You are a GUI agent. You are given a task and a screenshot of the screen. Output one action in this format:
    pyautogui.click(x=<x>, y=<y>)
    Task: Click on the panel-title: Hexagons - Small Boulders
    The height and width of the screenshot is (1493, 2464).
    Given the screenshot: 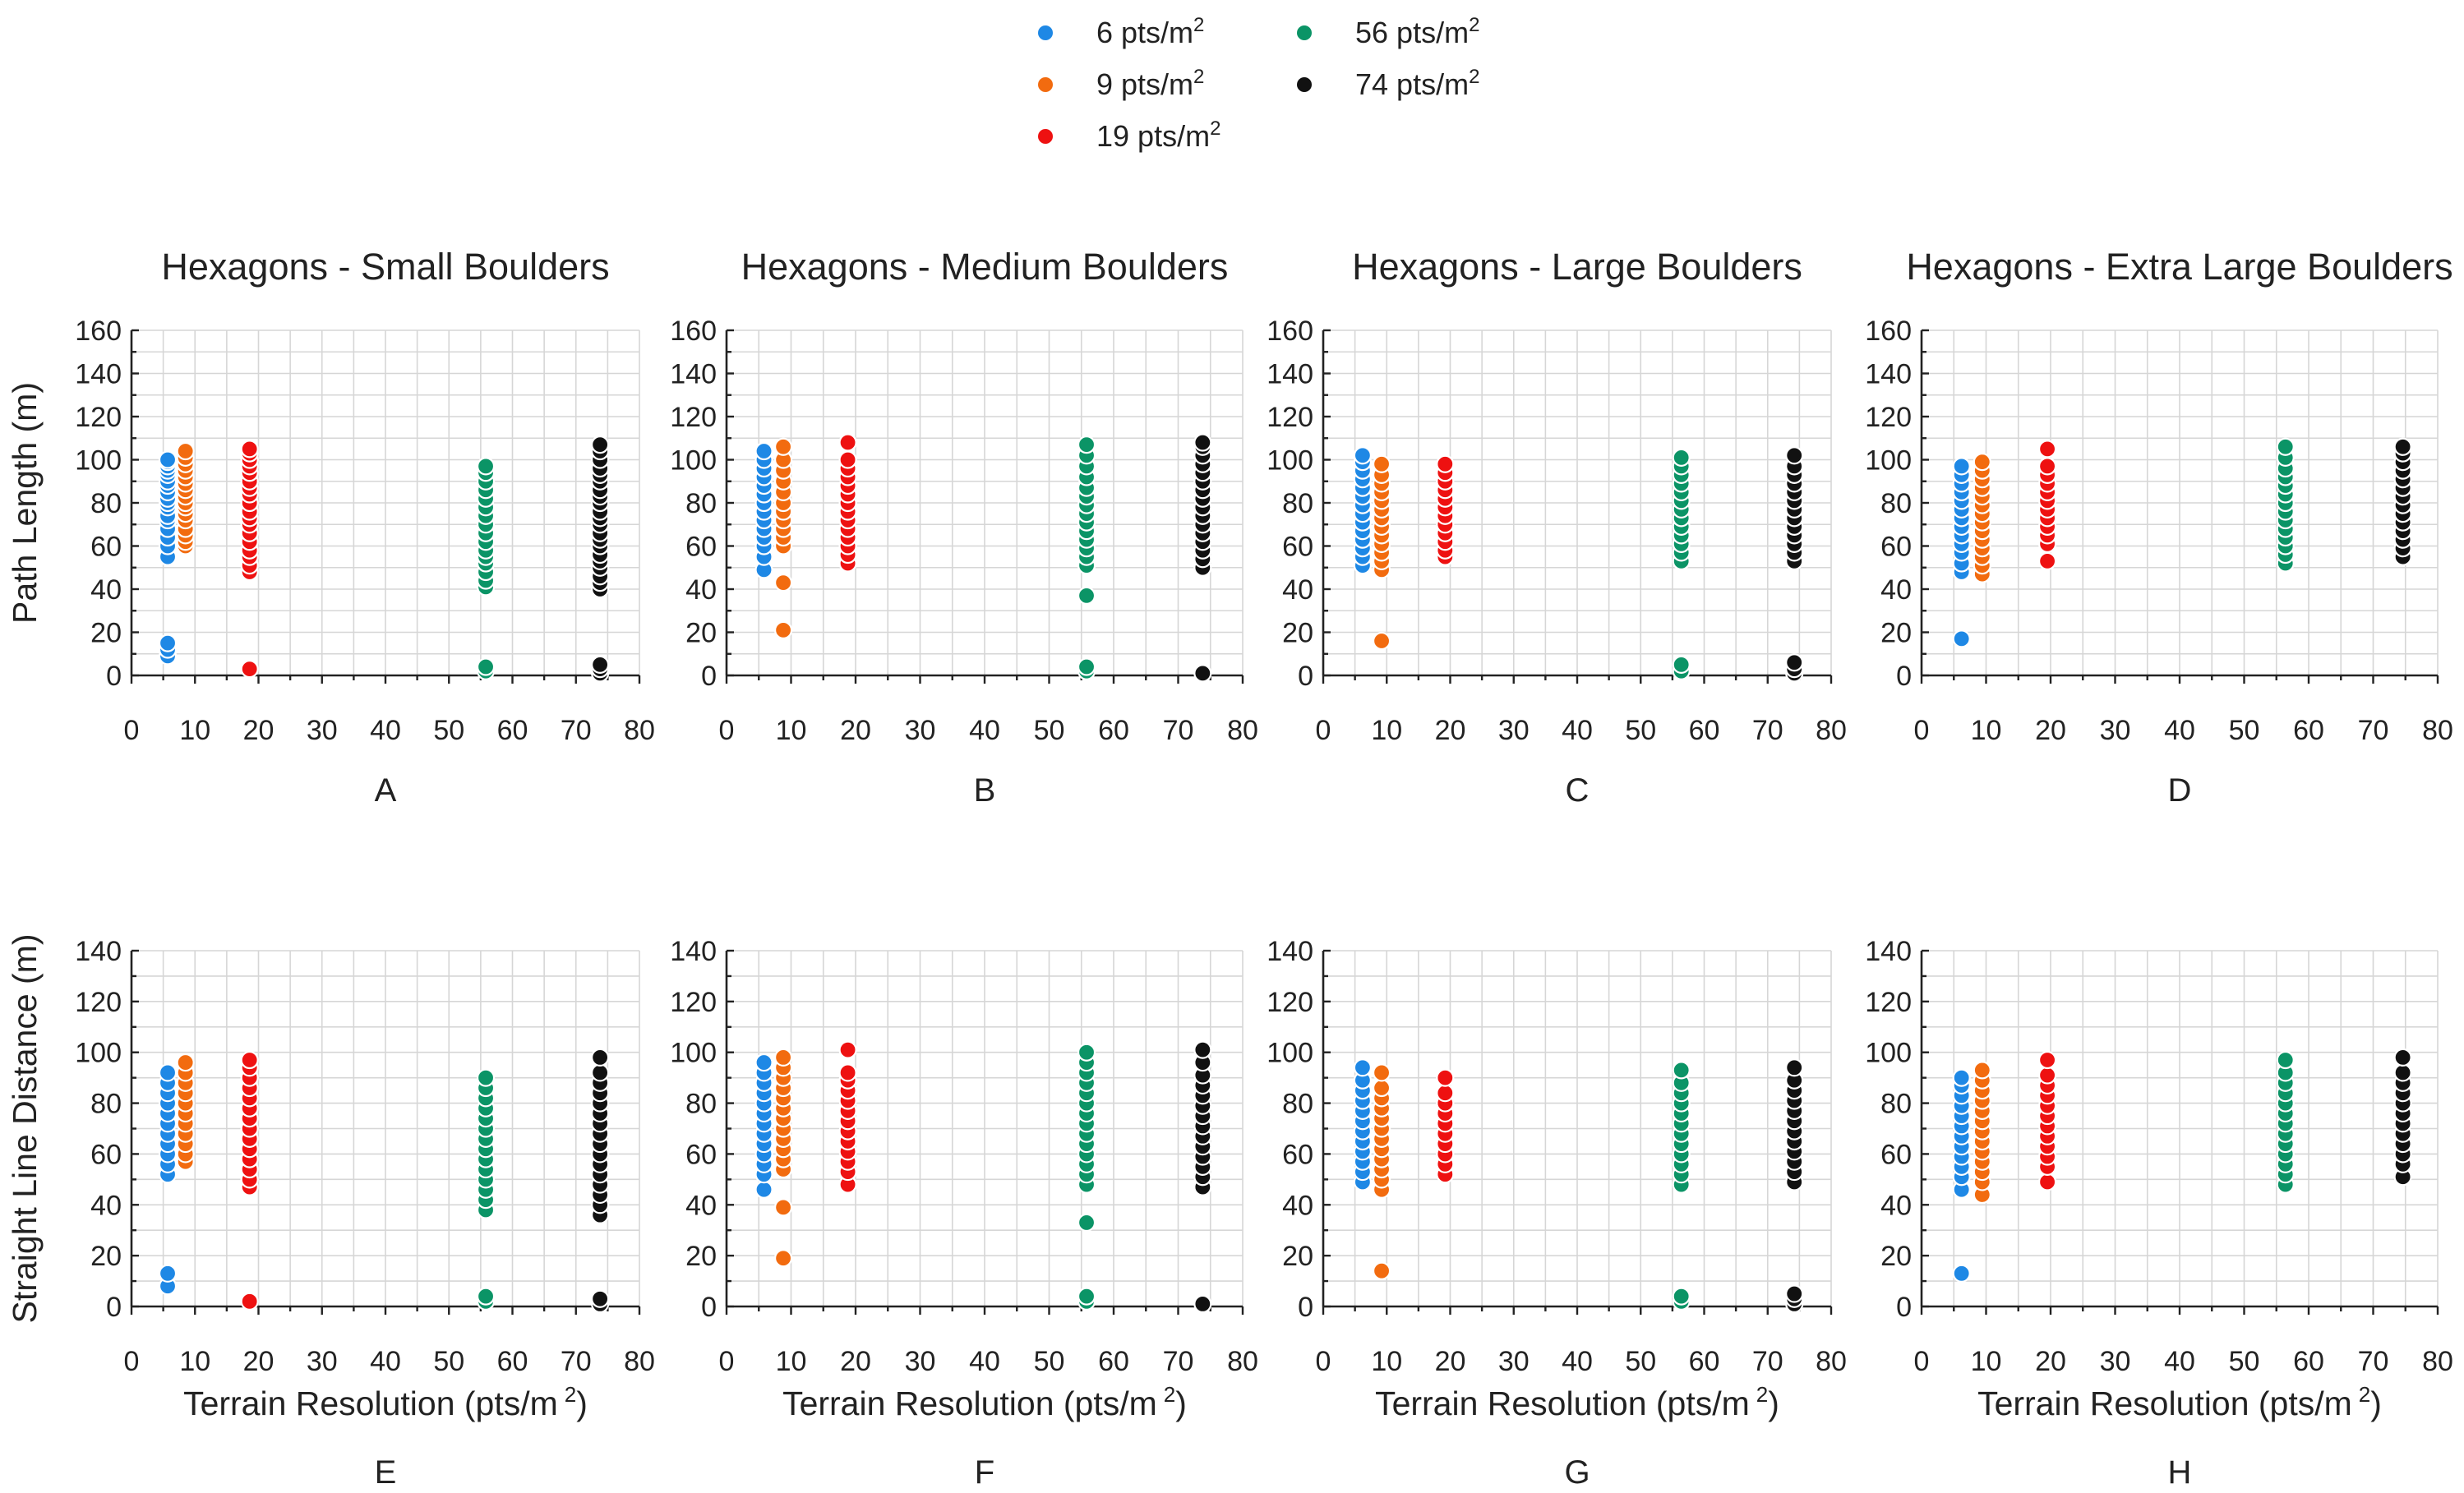 What is the action you would take?
    pyautogui.click(x=385, y=267)
    